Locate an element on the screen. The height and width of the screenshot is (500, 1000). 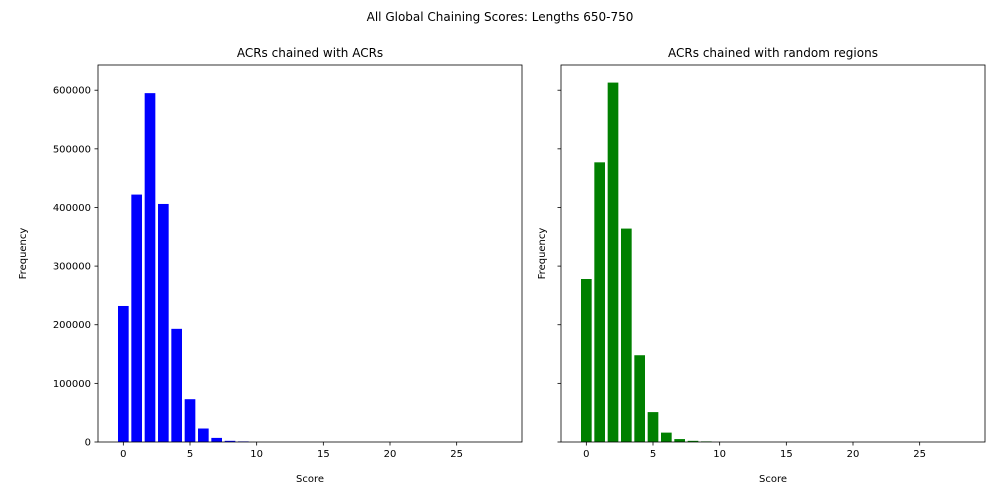
y-tick-label: 200000 is located at coordinates (72, 325).